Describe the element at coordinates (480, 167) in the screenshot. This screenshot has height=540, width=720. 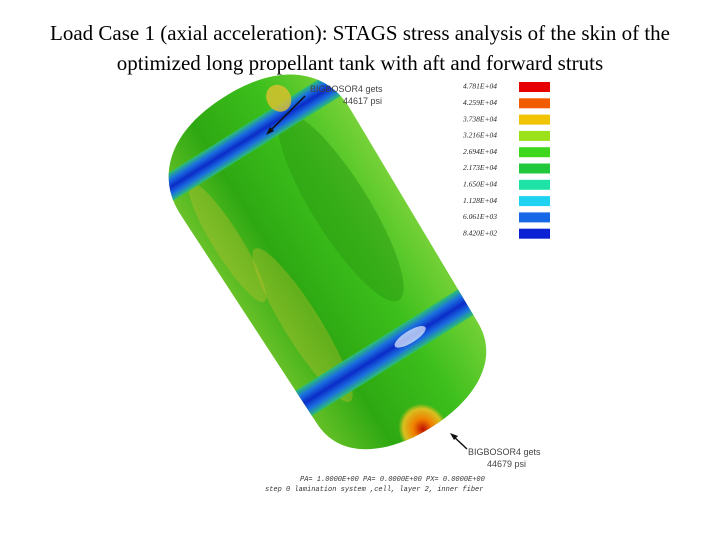
I see `legend-label: 2.173E+04` at that location.